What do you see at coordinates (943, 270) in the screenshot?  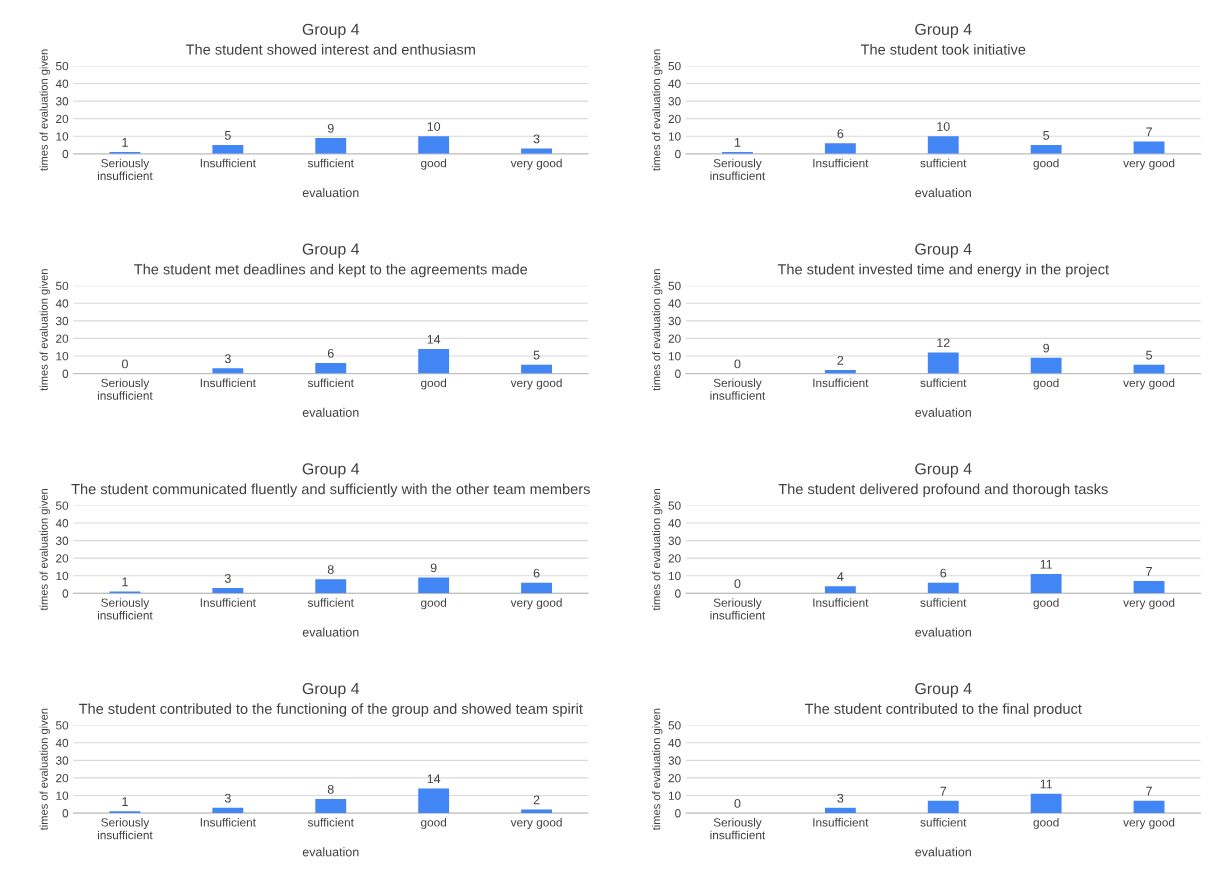 I see `chart-subtitle: The student invested time and energy in the project` at bounding box center [943, 270].